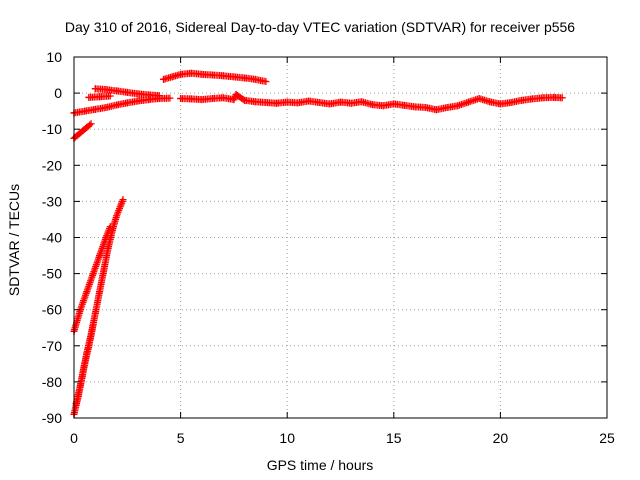 Image resolution: width=640 pixels, height=480 pixels. I want to click on y-tick-label: -40, so click(52, 238).